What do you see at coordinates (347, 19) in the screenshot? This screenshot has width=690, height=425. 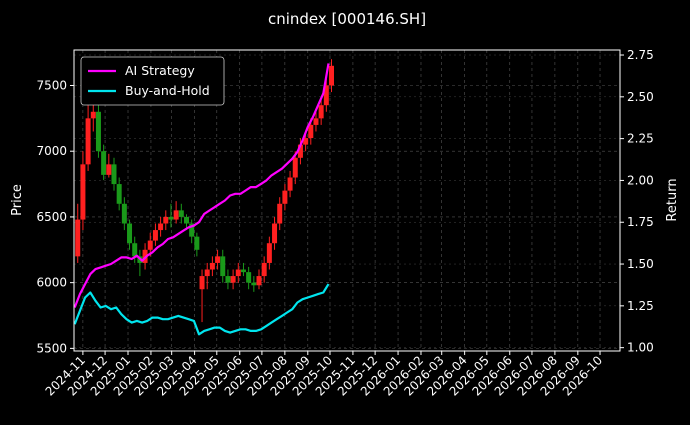 I see `chart-title: cnindex [000146.SH]` at bounding box center [347, 19].